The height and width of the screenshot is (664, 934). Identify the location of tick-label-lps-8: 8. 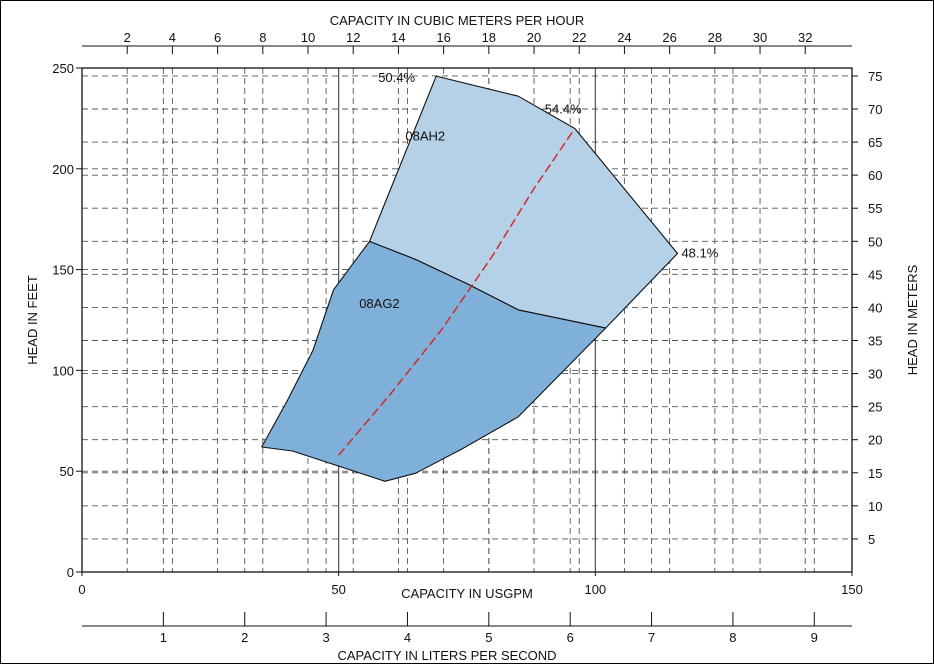
(732, 637).